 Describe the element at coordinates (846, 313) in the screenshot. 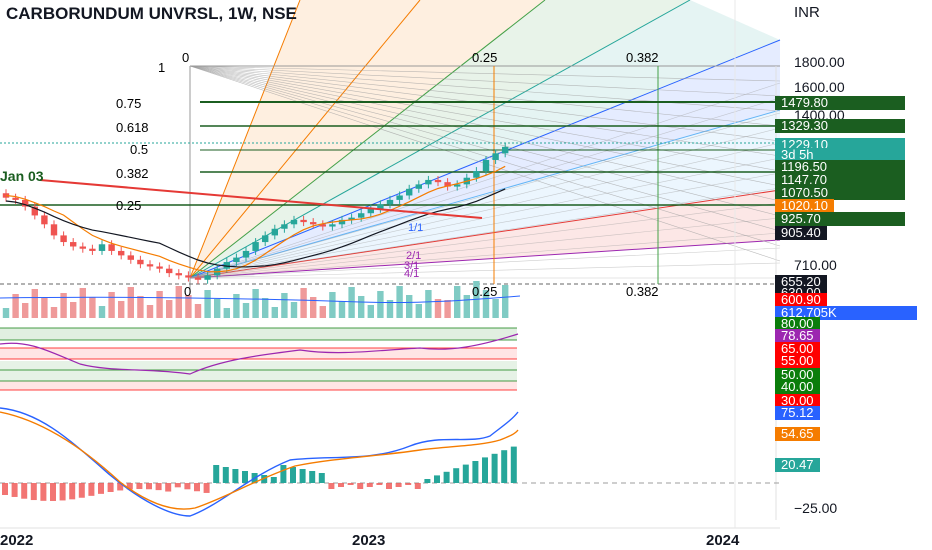

I see `price-tag: 612.705K` at that location.